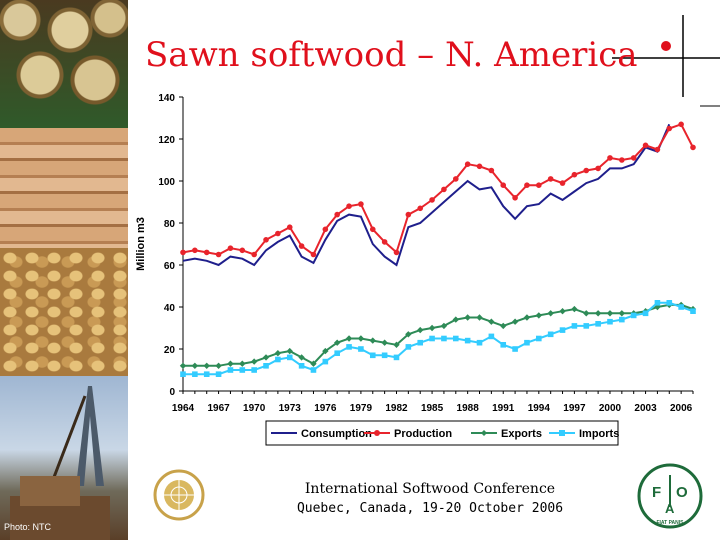  What do you see at coordinates (172, 392) in the screenshot?
I see `y-tick-label: 0` at bounding box center [172, 392].